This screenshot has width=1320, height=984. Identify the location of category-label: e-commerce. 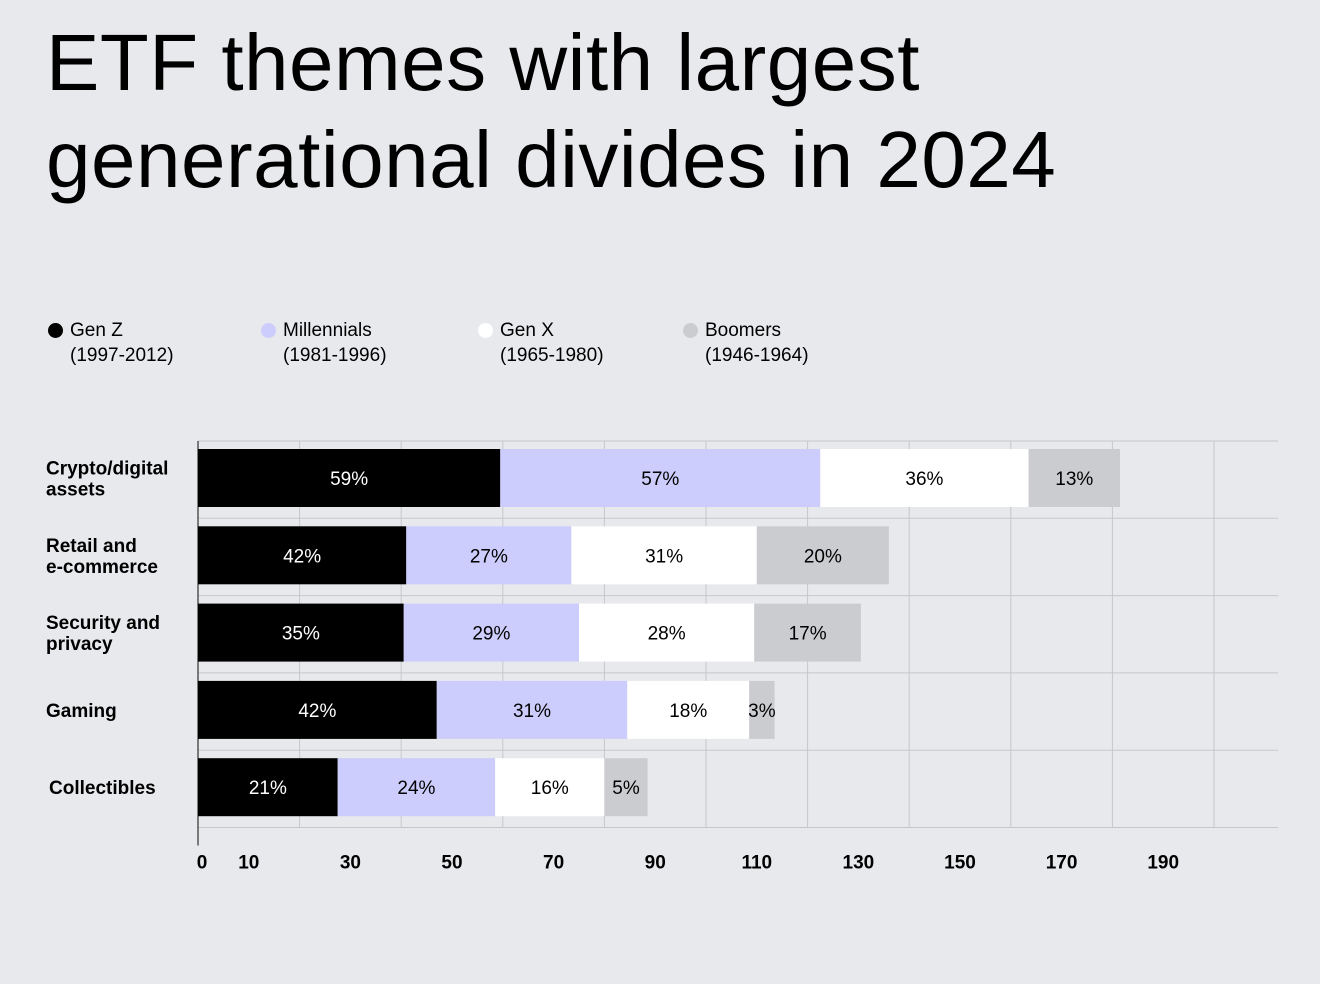
(102, 567).